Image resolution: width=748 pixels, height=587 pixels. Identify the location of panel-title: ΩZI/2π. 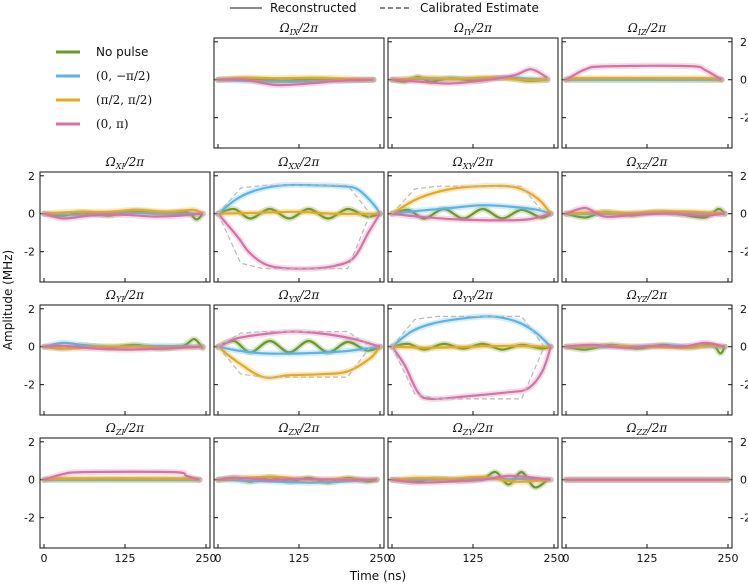
(125, 429).